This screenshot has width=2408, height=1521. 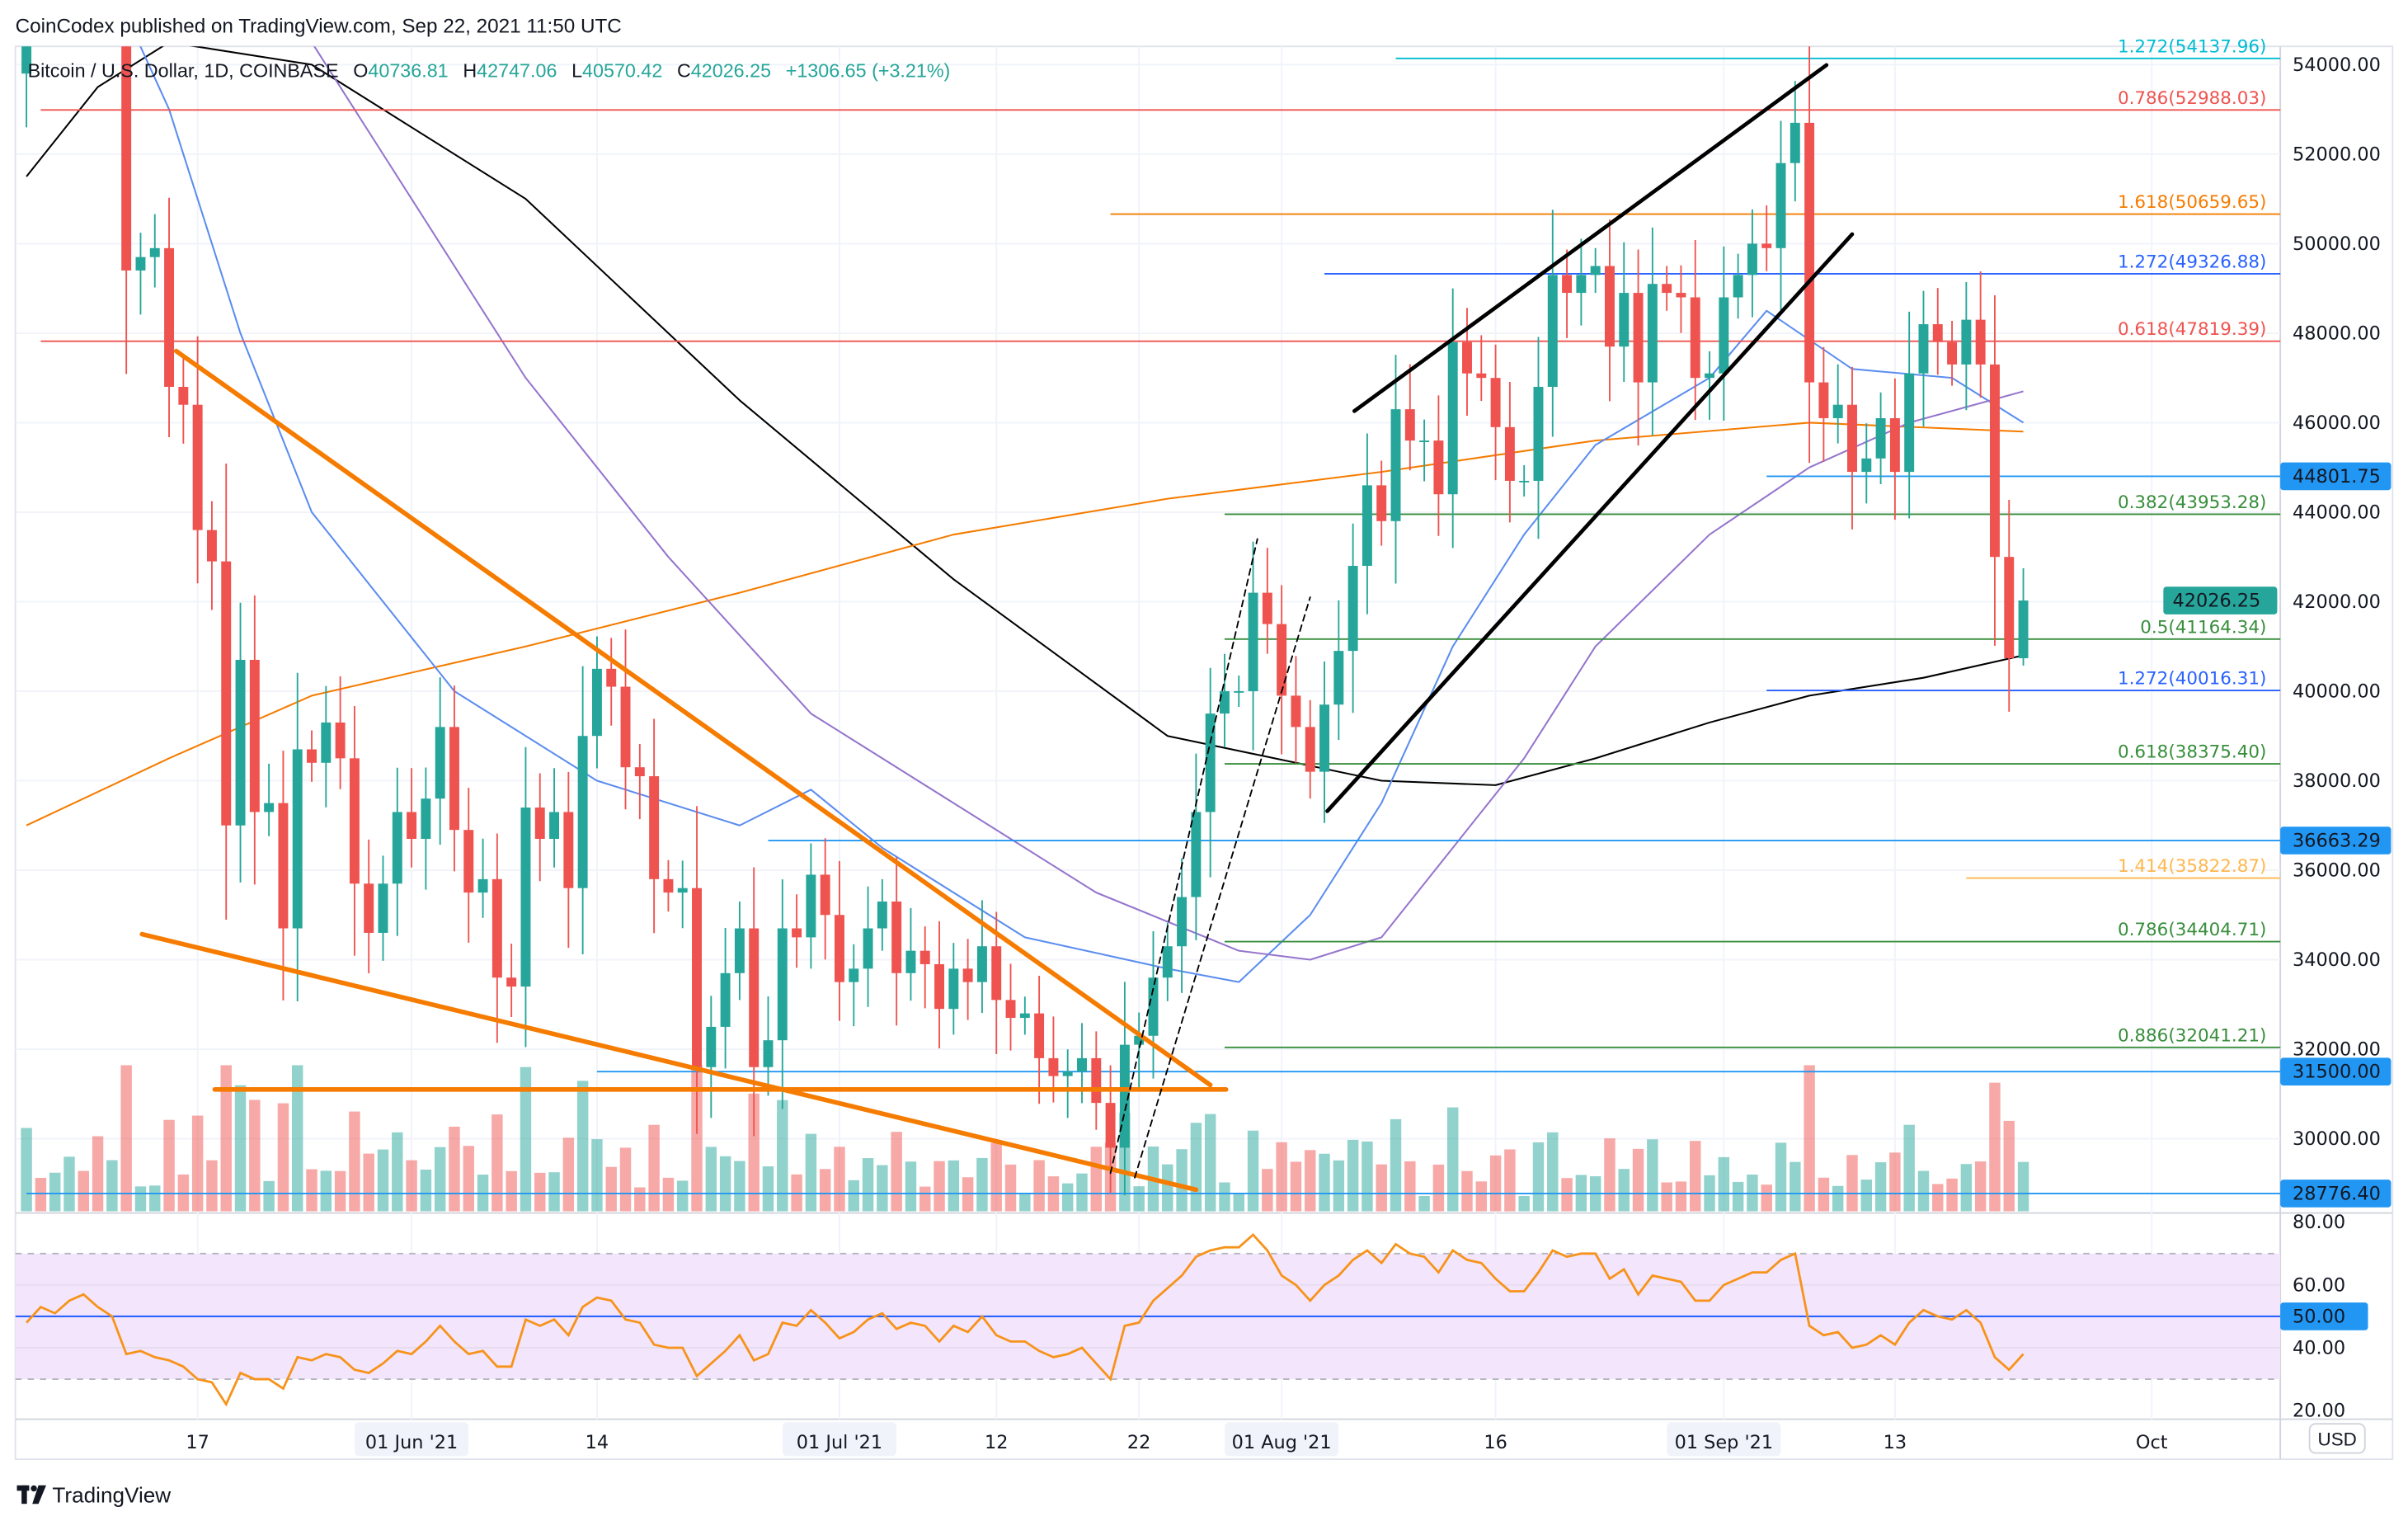 I want to click on fib-level-label: 0.786(34404.71), so click(x=2192, y=930).